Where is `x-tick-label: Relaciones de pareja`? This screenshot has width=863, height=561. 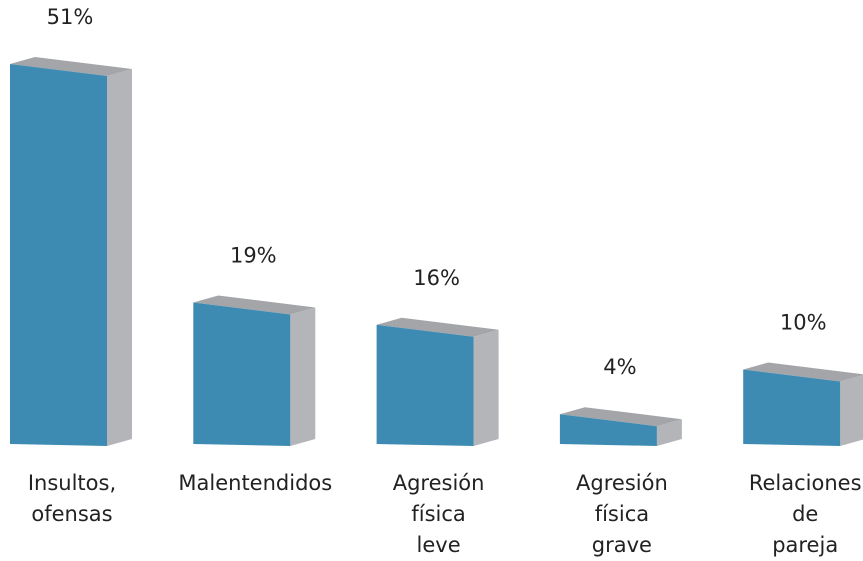
x-tick-label: Relaciones de pareja is located at coordinates (805, 514).